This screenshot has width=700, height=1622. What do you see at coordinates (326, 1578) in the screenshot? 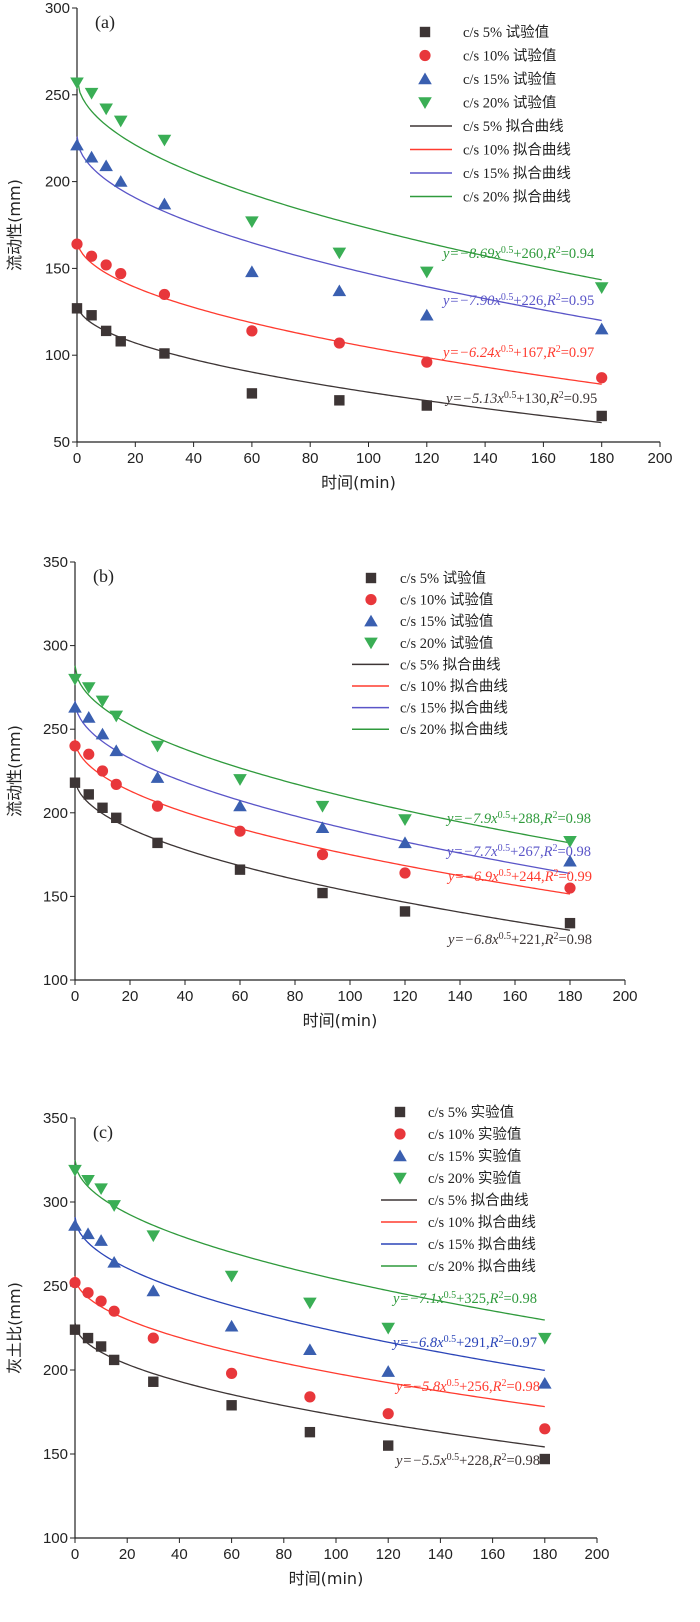
I see `x-axis-title: 时间(min)` at bounding box center [326, 1578].